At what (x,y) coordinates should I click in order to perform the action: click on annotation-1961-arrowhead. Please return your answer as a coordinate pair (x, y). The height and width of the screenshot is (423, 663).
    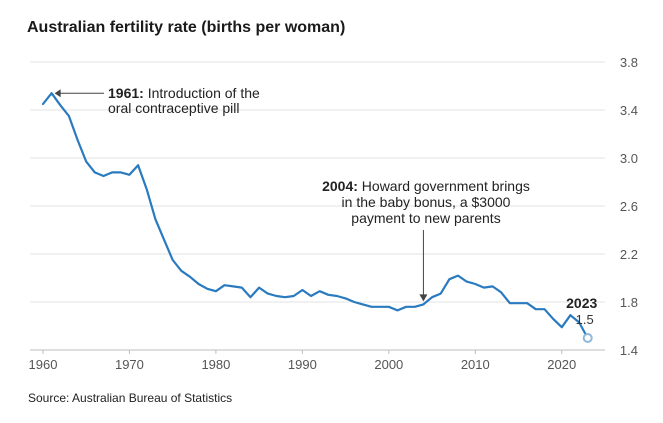
    Looking at the image, I should click on (57, 93).